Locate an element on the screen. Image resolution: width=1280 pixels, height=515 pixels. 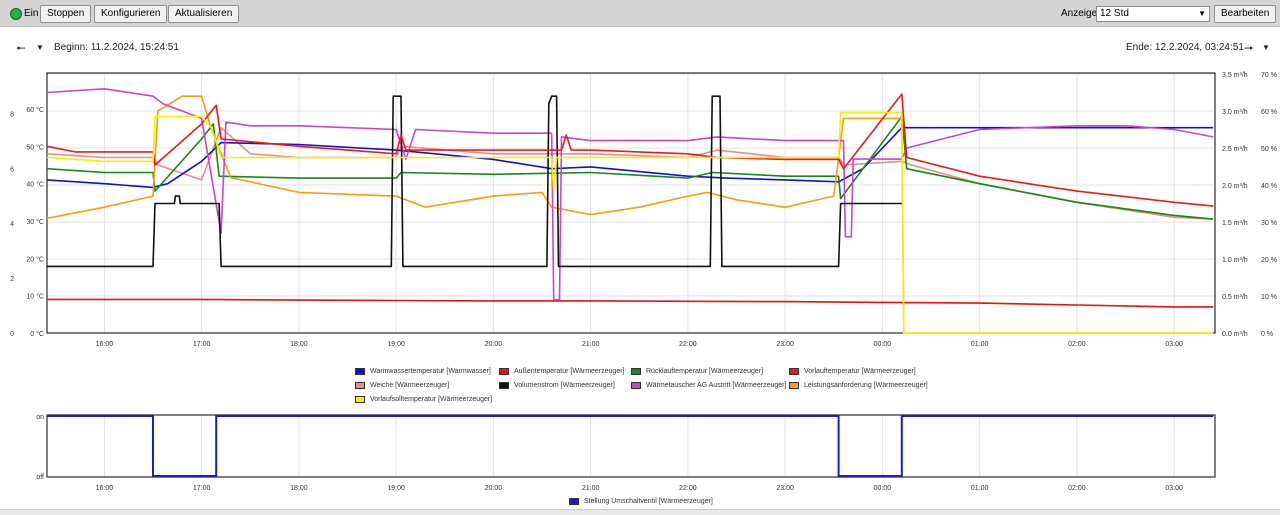
y-left-temp-tick-label: 40 °C is located at coordinates (35, 185).